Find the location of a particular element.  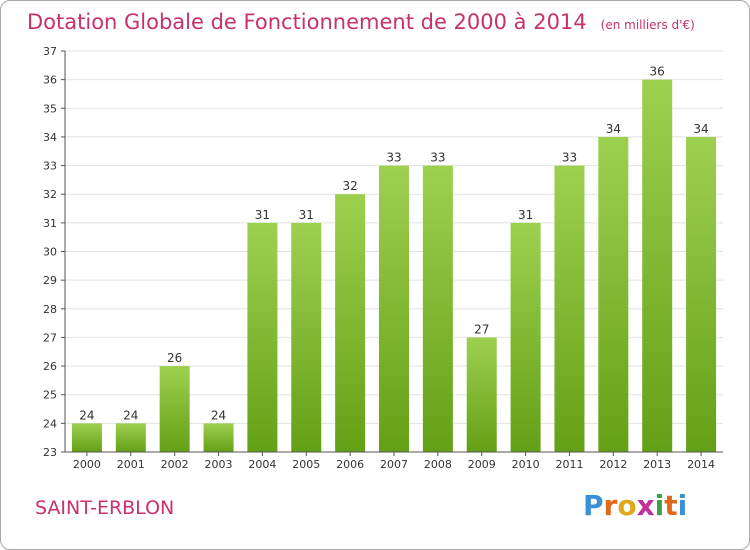

y-tick-label: 31 is located at coordinates (50, 223).